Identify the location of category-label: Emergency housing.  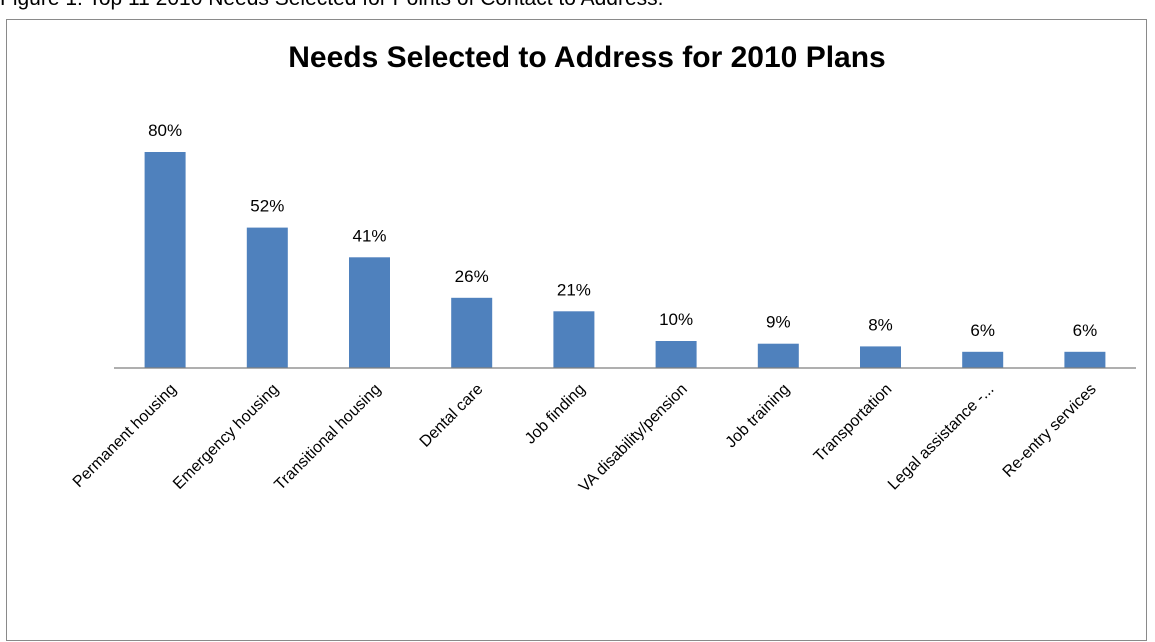
(226, 437).